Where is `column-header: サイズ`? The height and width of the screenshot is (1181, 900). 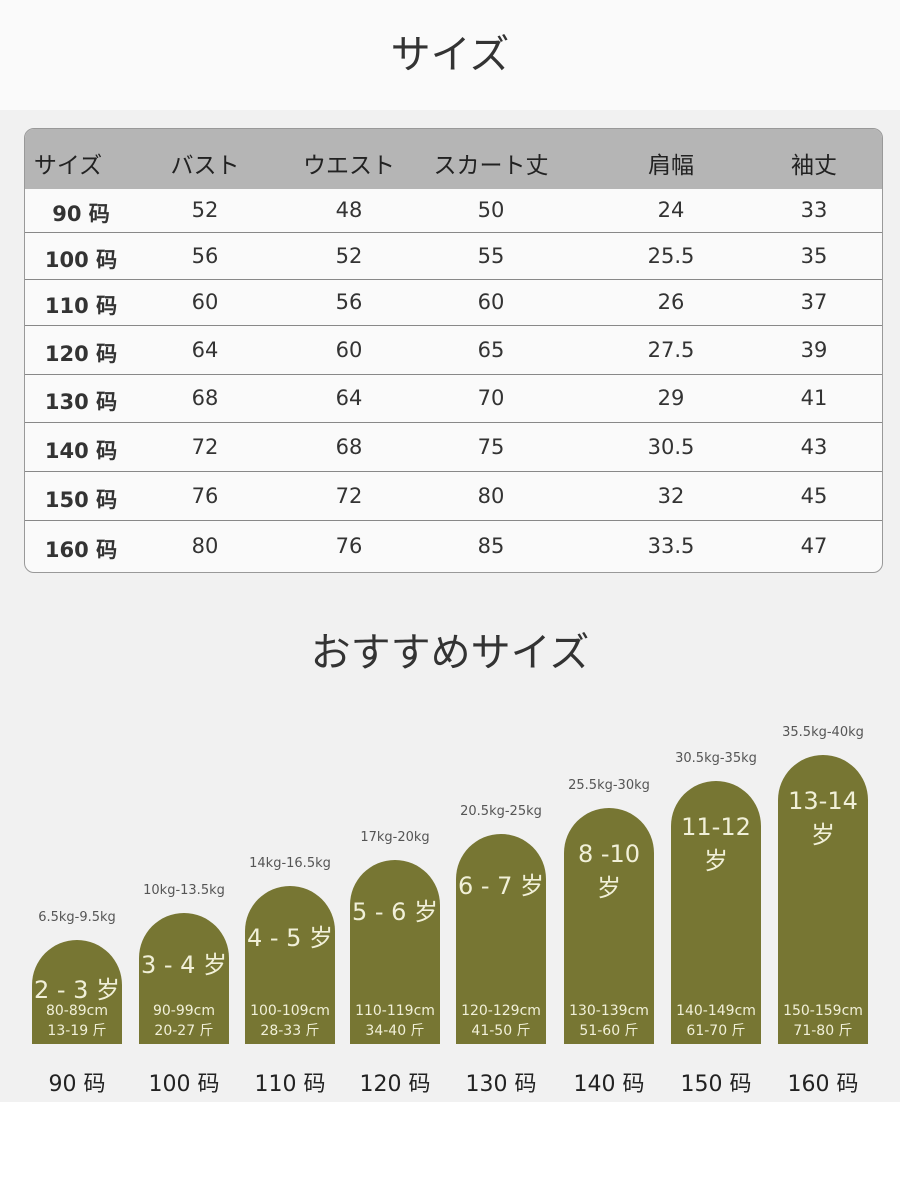 column-header: サイズ is located at coordinates (68, 166).